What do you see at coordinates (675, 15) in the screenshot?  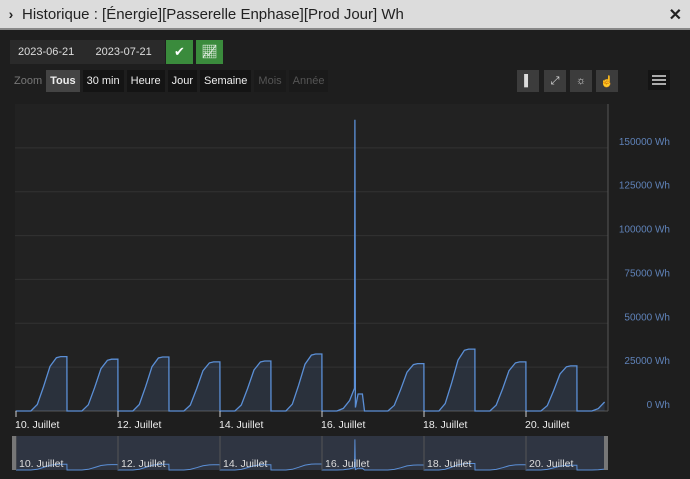 I see `close-icon: ✕` at bounding box center [675, 15].